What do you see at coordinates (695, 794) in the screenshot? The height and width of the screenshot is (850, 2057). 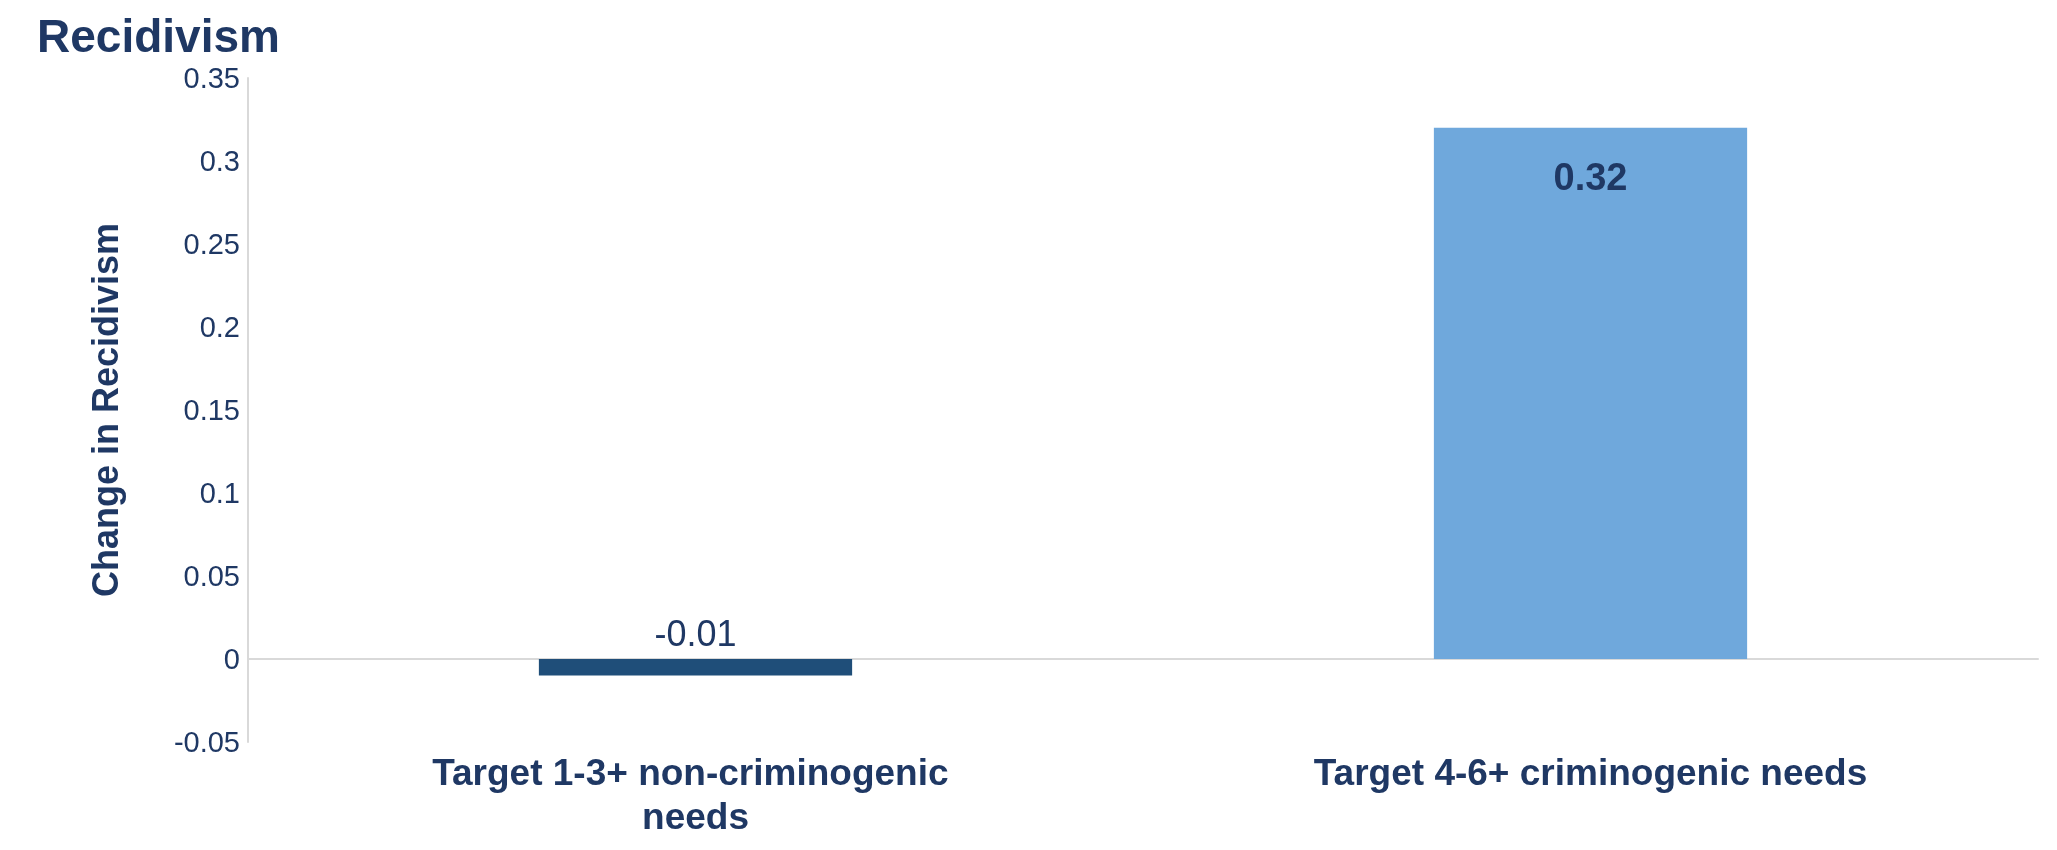 I see `x-tick-label: Target 1-3+ non-criminogenic needs` at bounding box center [695, 794].